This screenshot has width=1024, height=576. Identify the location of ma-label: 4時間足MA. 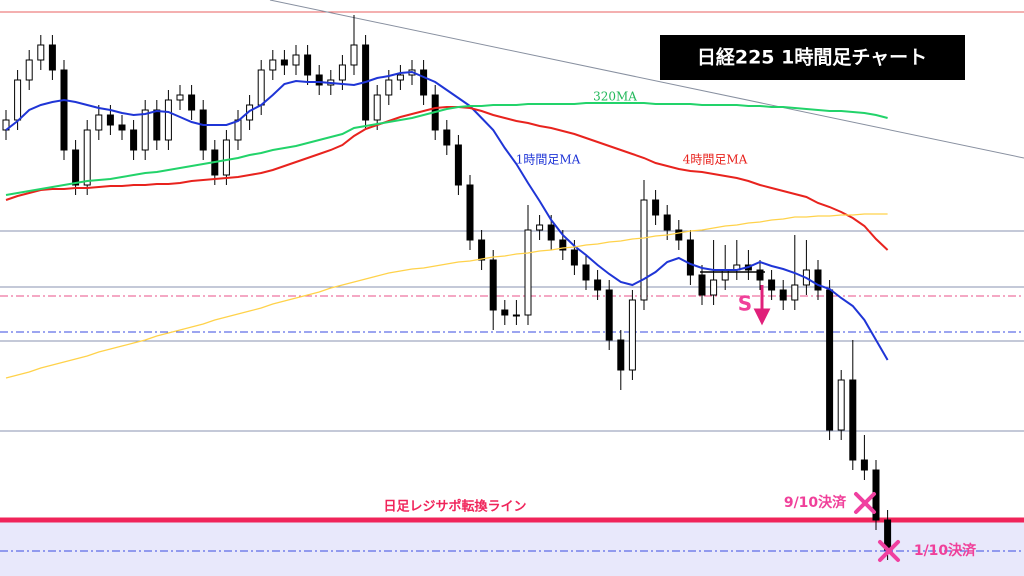
(715, 160).